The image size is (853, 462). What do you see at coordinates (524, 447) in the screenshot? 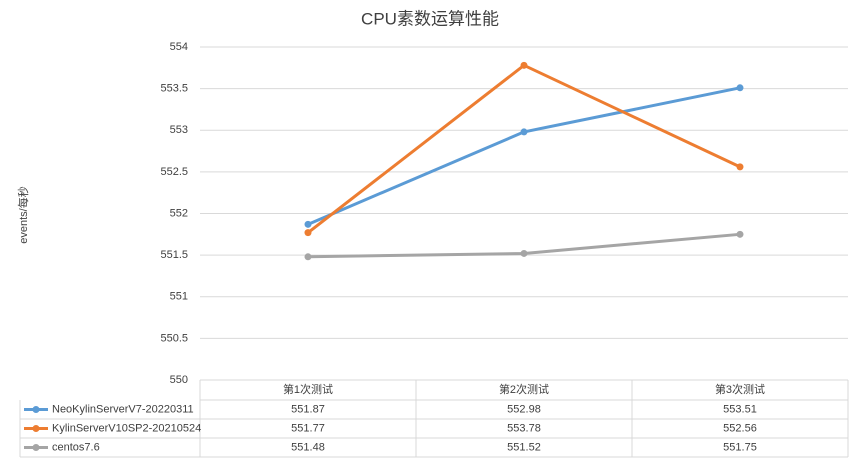
I see `table-value: 551.52` at bounding box center [524, 447].